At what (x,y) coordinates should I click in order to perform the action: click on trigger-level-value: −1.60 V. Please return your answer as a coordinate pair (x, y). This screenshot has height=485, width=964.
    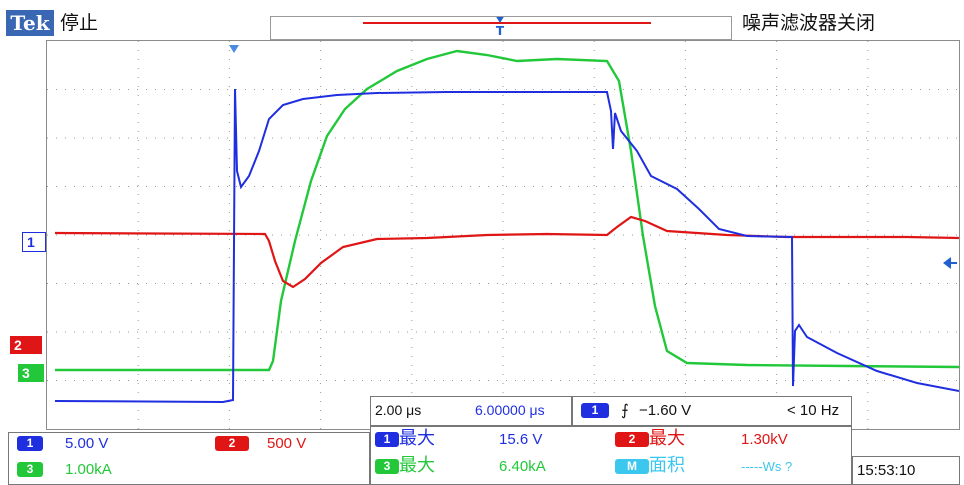
    Looking at the image, I should click on (665, 410).